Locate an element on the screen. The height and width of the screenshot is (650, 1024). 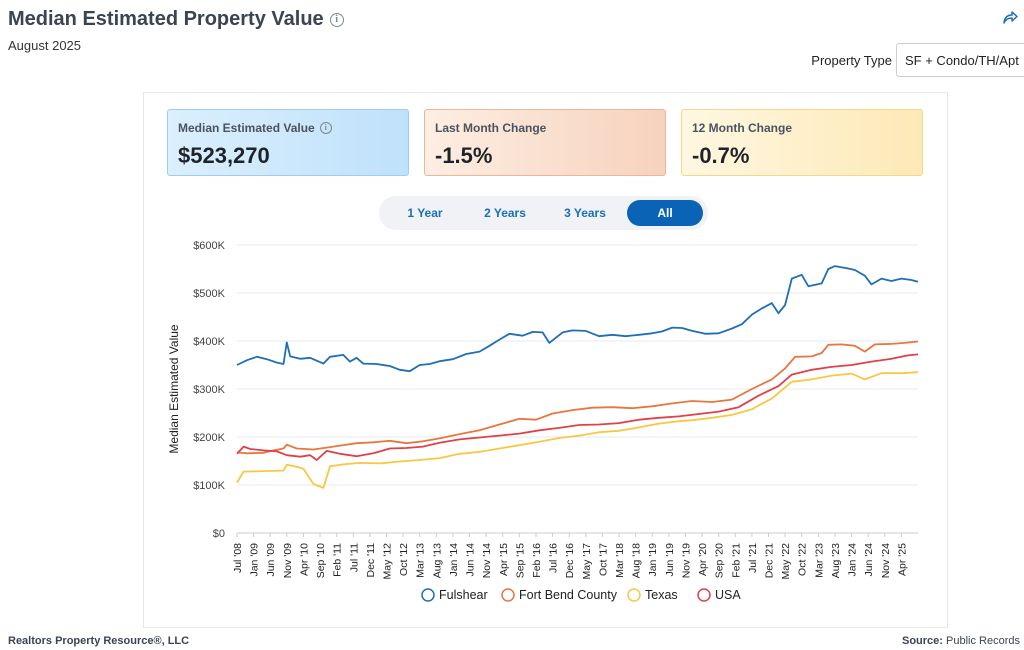
x-tick-label: Nov '14 is located at coordinates (487, 560).